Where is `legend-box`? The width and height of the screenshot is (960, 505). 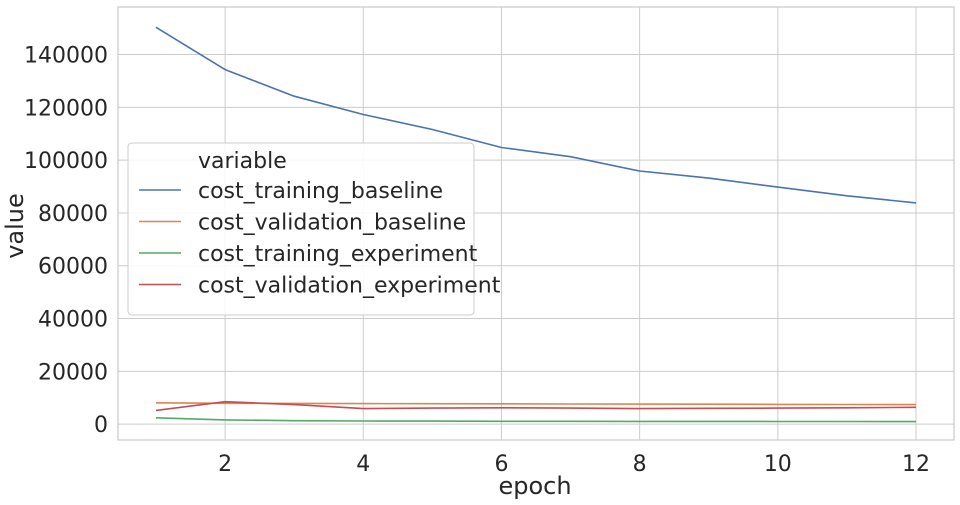 legend-box is located at coordinates (301, 229).